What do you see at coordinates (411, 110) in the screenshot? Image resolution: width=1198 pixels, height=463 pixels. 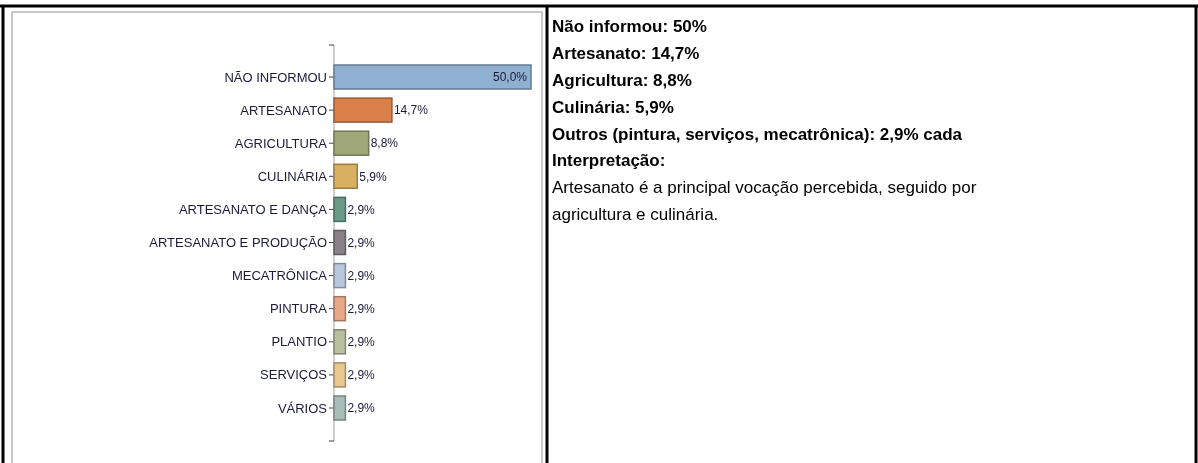 I see `data-label: 14,7%` at bounding box center [411, 110].